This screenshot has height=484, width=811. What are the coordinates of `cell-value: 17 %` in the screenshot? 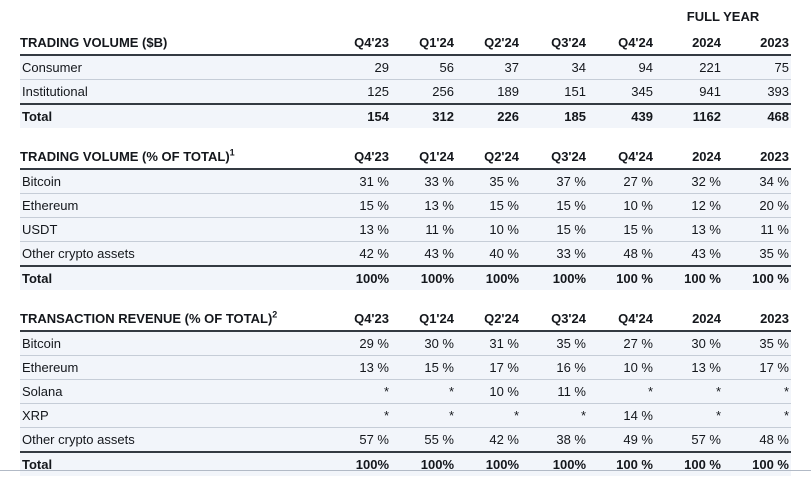 It's located at (488, 367).